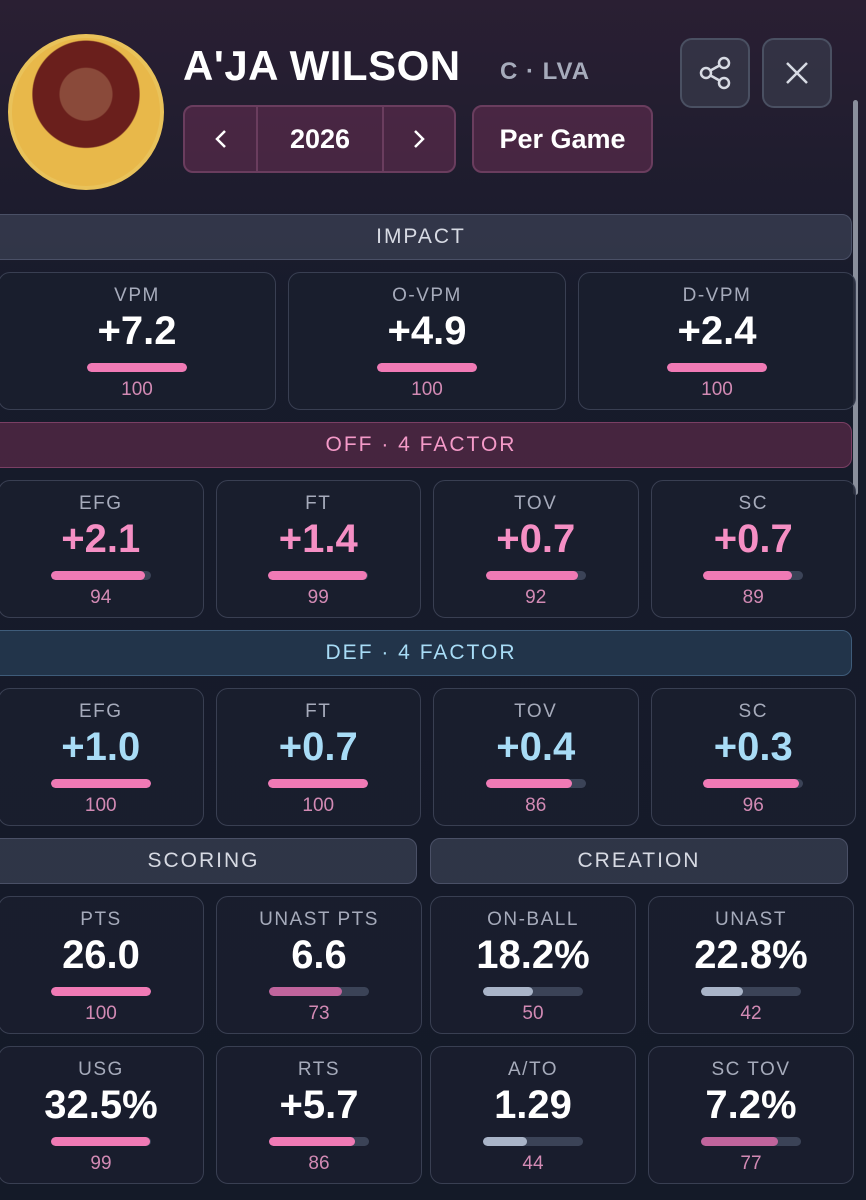 The width and height of the screenshot is (866, 1200). Describe the element at coordinates (208, 861) in the screenshot. I see `section-header: SCORING` at that location.